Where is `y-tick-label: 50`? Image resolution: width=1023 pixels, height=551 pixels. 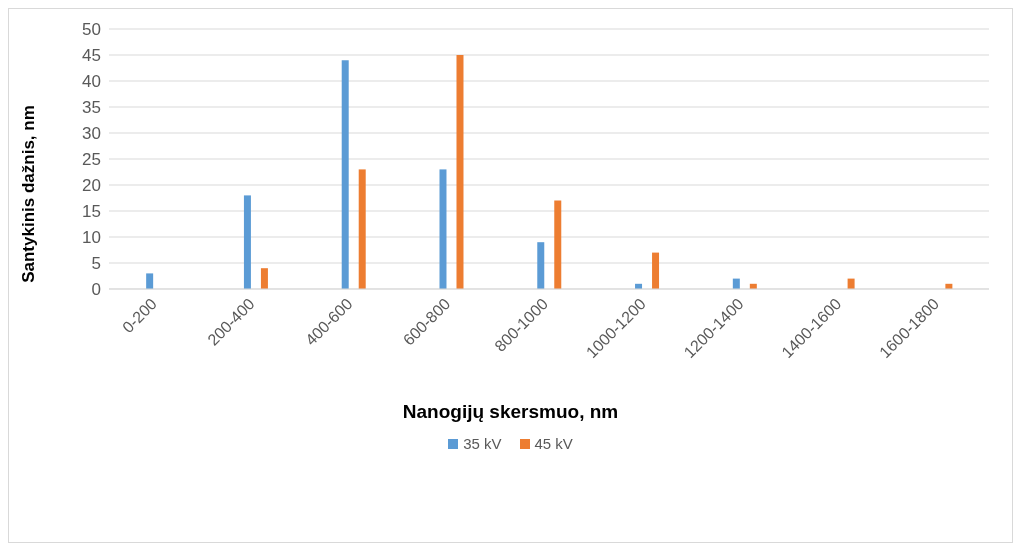 y-tick-label: 50 is located at coordinates (91, 30).